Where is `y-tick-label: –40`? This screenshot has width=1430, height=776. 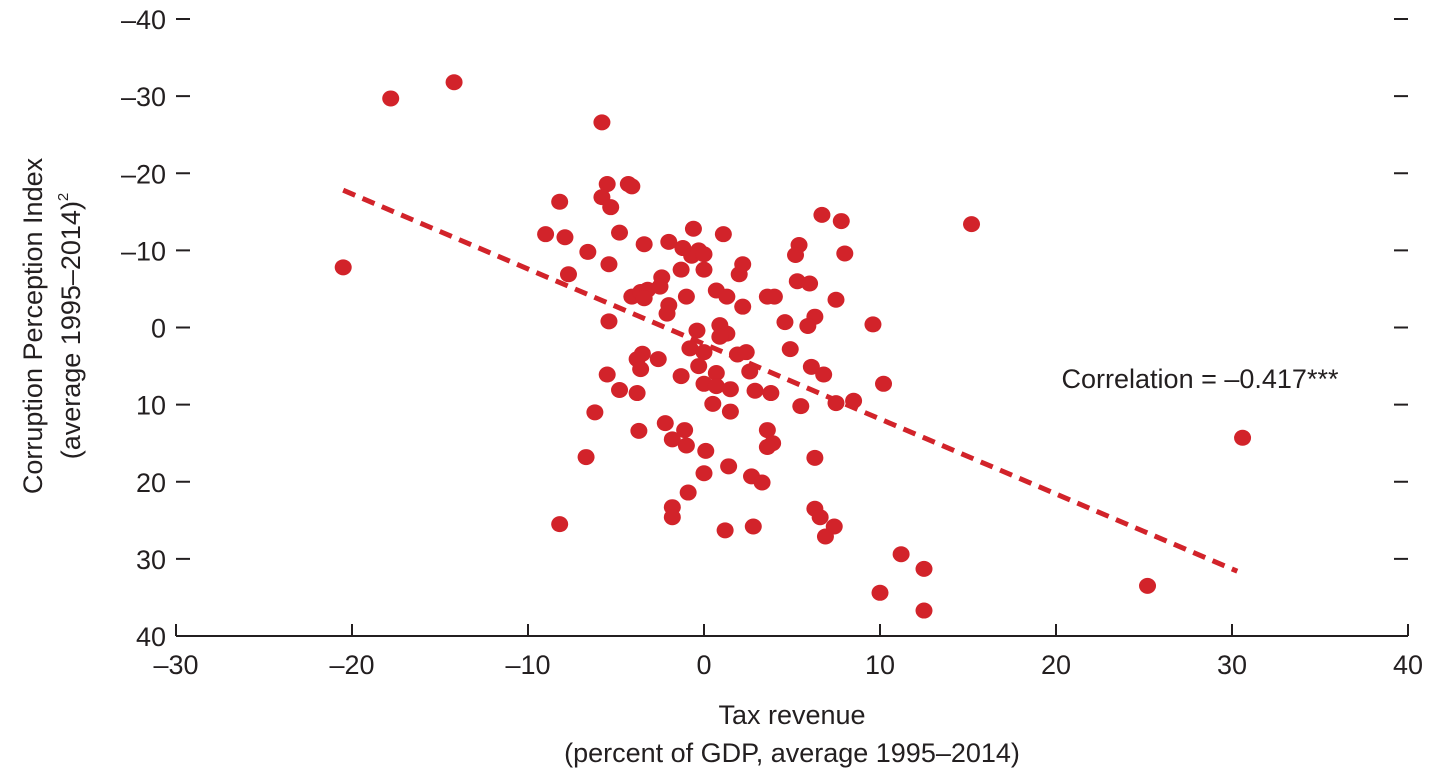 y-tick-label: –40 is located at coordinates (143, 20).